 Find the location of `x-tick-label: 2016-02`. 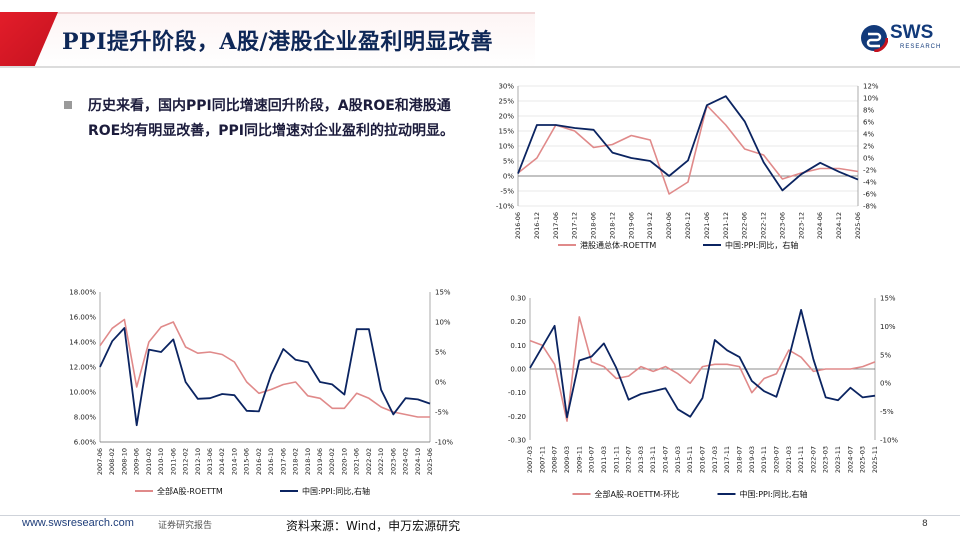

x-tick-label: 2016-02 is located at coordinates (259, 461).